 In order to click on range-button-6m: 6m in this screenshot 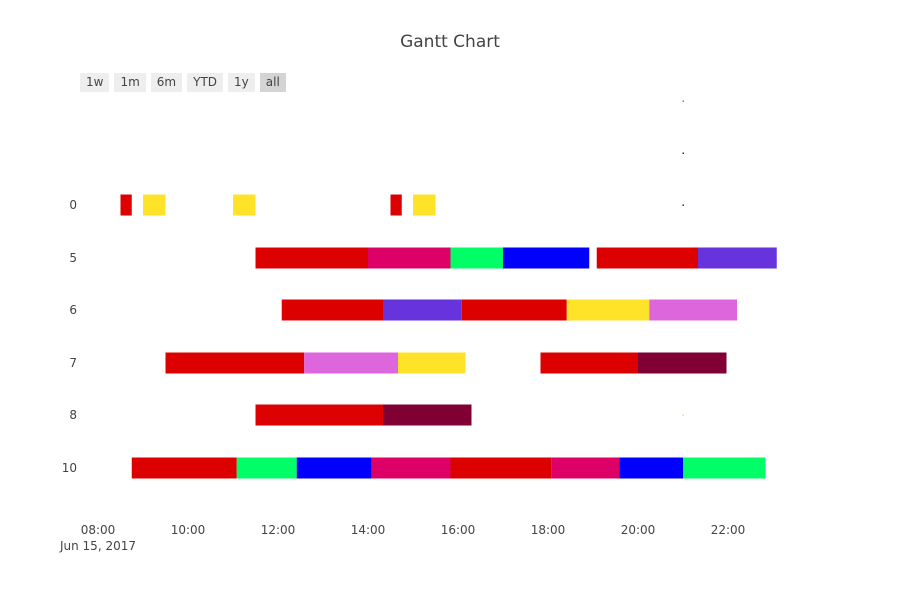, I will do `click(166, 82)`.